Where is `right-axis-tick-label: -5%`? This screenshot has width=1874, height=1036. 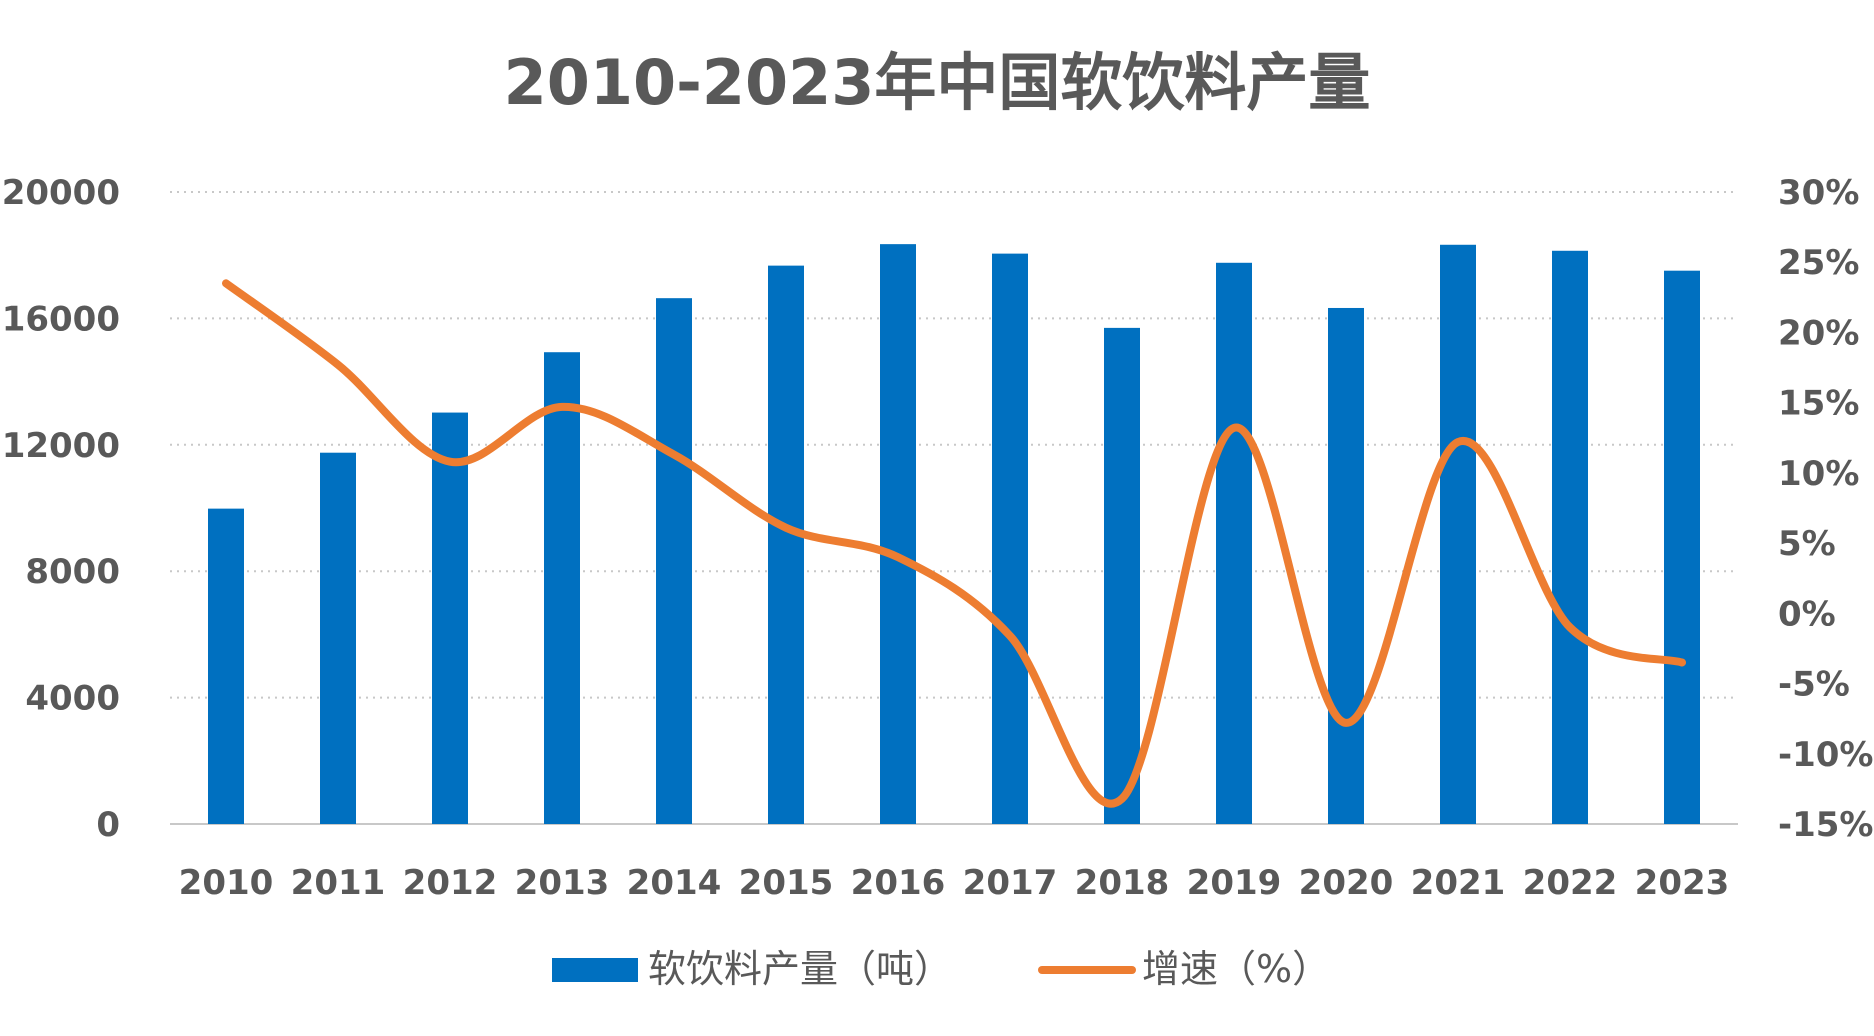 right-axis-tick-label: -5% is located at coordinates (1814, 685).